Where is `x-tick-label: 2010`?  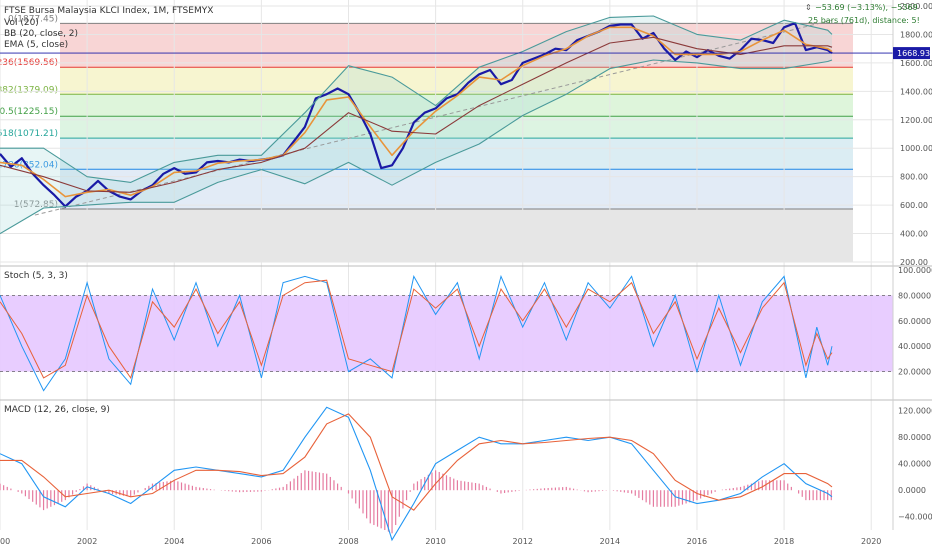
x-tick-label: 2010 is located at coordinates (435, 541).